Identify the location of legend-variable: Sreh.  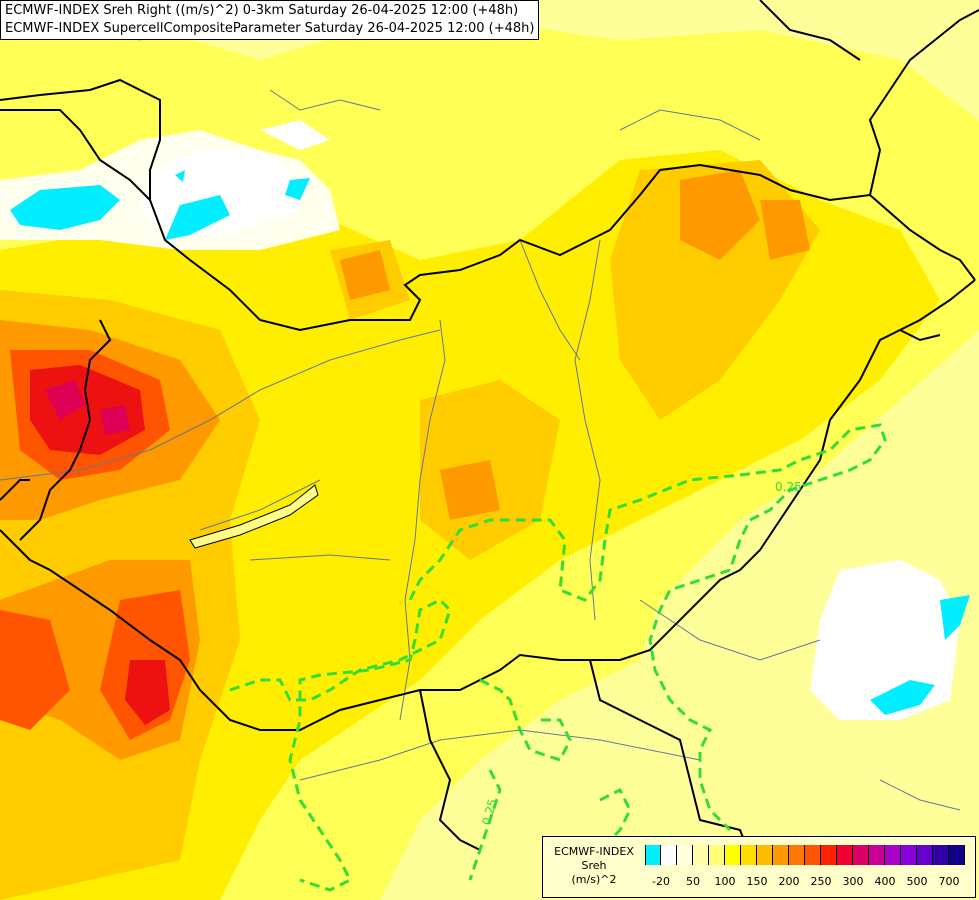
(594, 865).